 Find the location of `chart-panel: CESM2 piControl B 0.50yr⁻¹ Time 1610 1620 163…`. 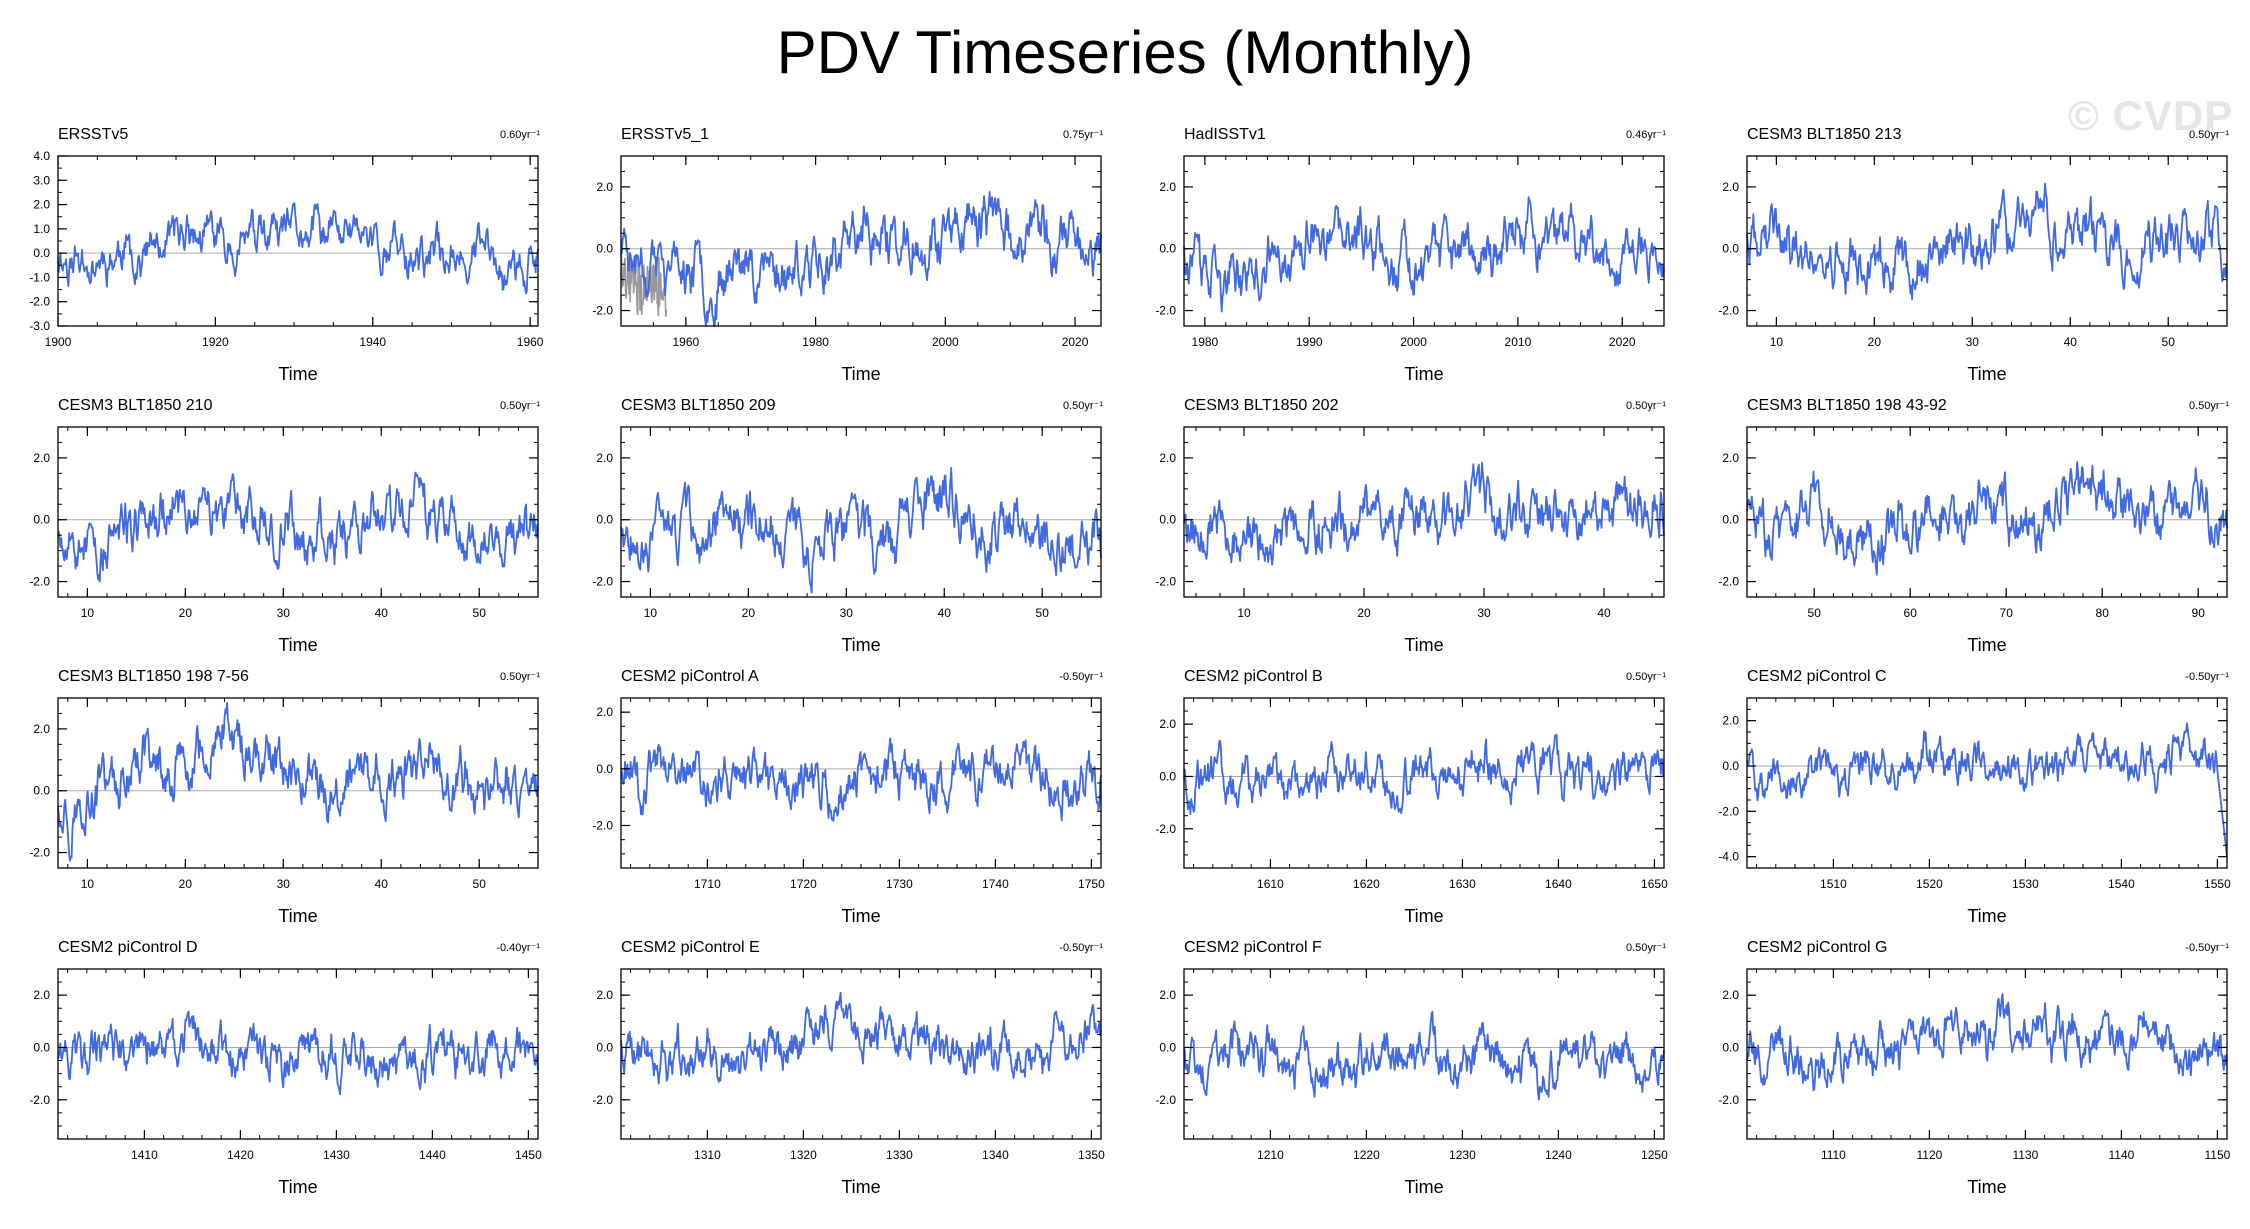

chart-panel: CESM2 piControl B 0.50yr⁻¹ Time 1610 1620 163… is located at coordinates (1406, 803).